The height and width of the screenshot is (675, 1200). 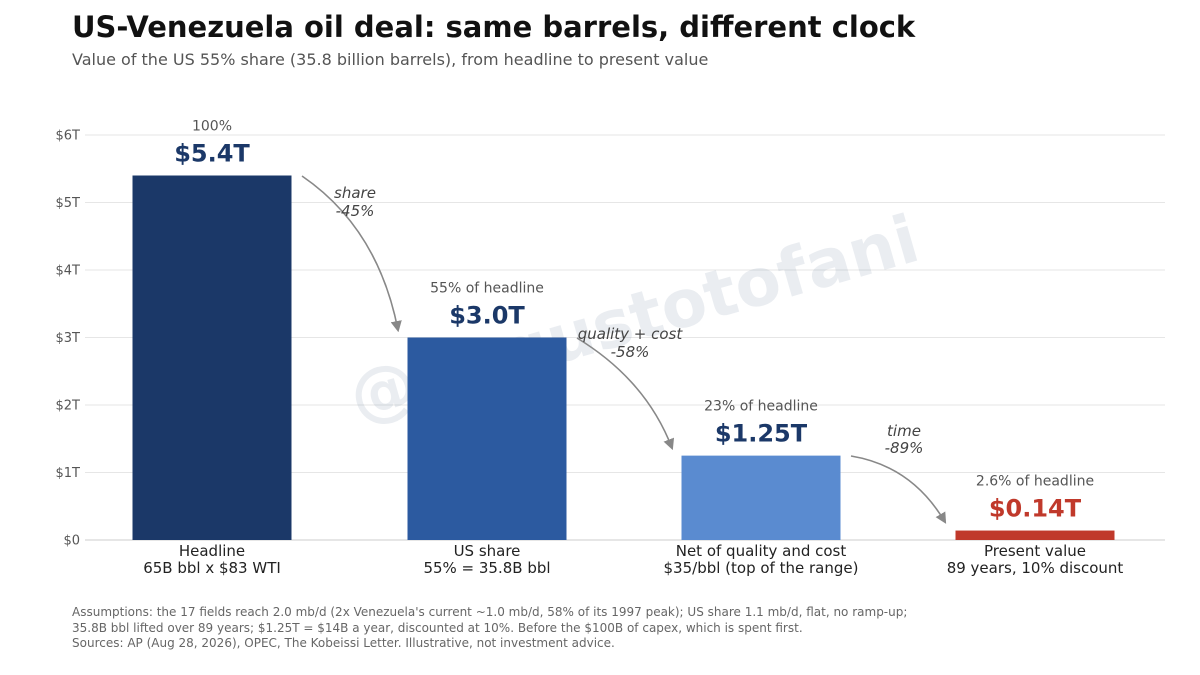 I want to click on y-tick-label: $4T, so click(x=68, y=271).